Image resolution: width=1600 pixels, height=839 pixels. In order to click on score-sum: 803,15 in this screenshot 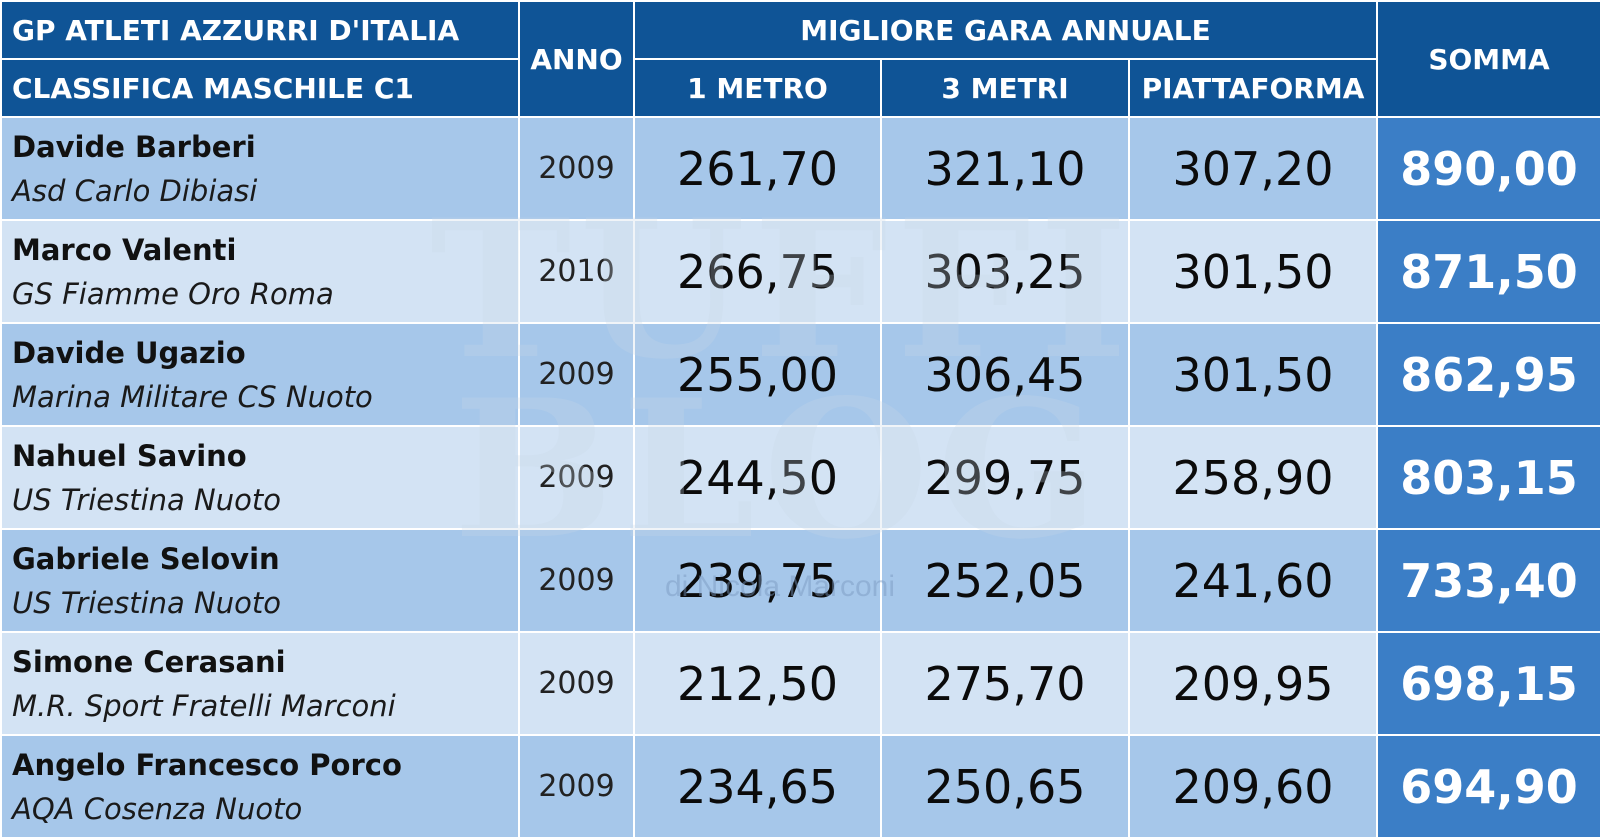, I will do `click(1488, 477)`.